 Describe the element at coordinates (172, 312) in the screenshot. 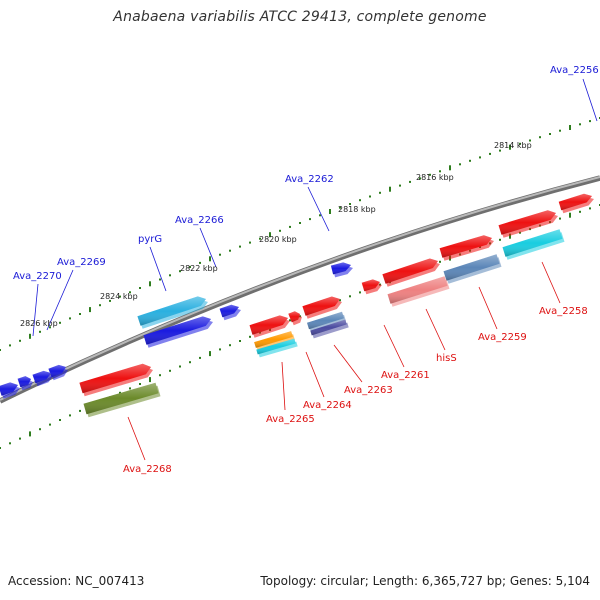

I see `gene-pyrg` at that location.